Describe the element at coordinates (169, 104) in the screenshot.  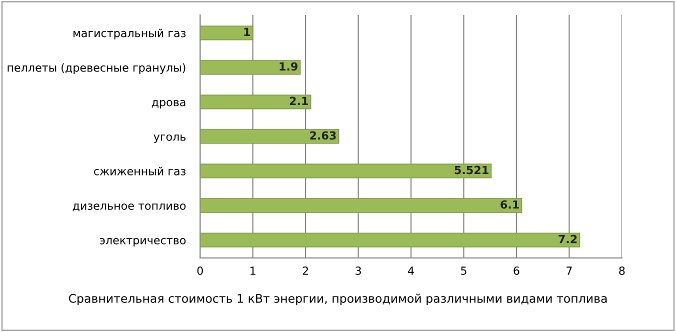
I see `y-tick-label: дрова` at that location.